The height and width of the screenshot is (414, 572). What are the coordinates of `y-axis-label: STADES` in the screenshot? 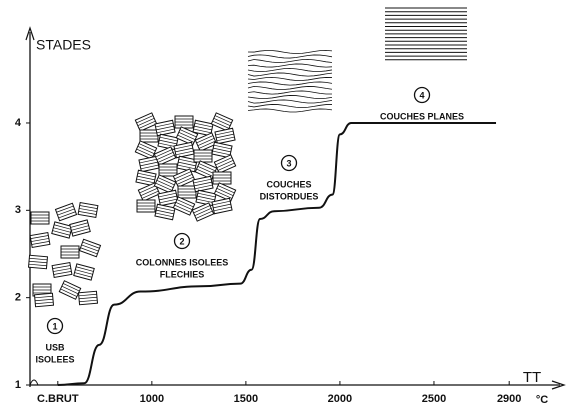 It's located at (63, 45).